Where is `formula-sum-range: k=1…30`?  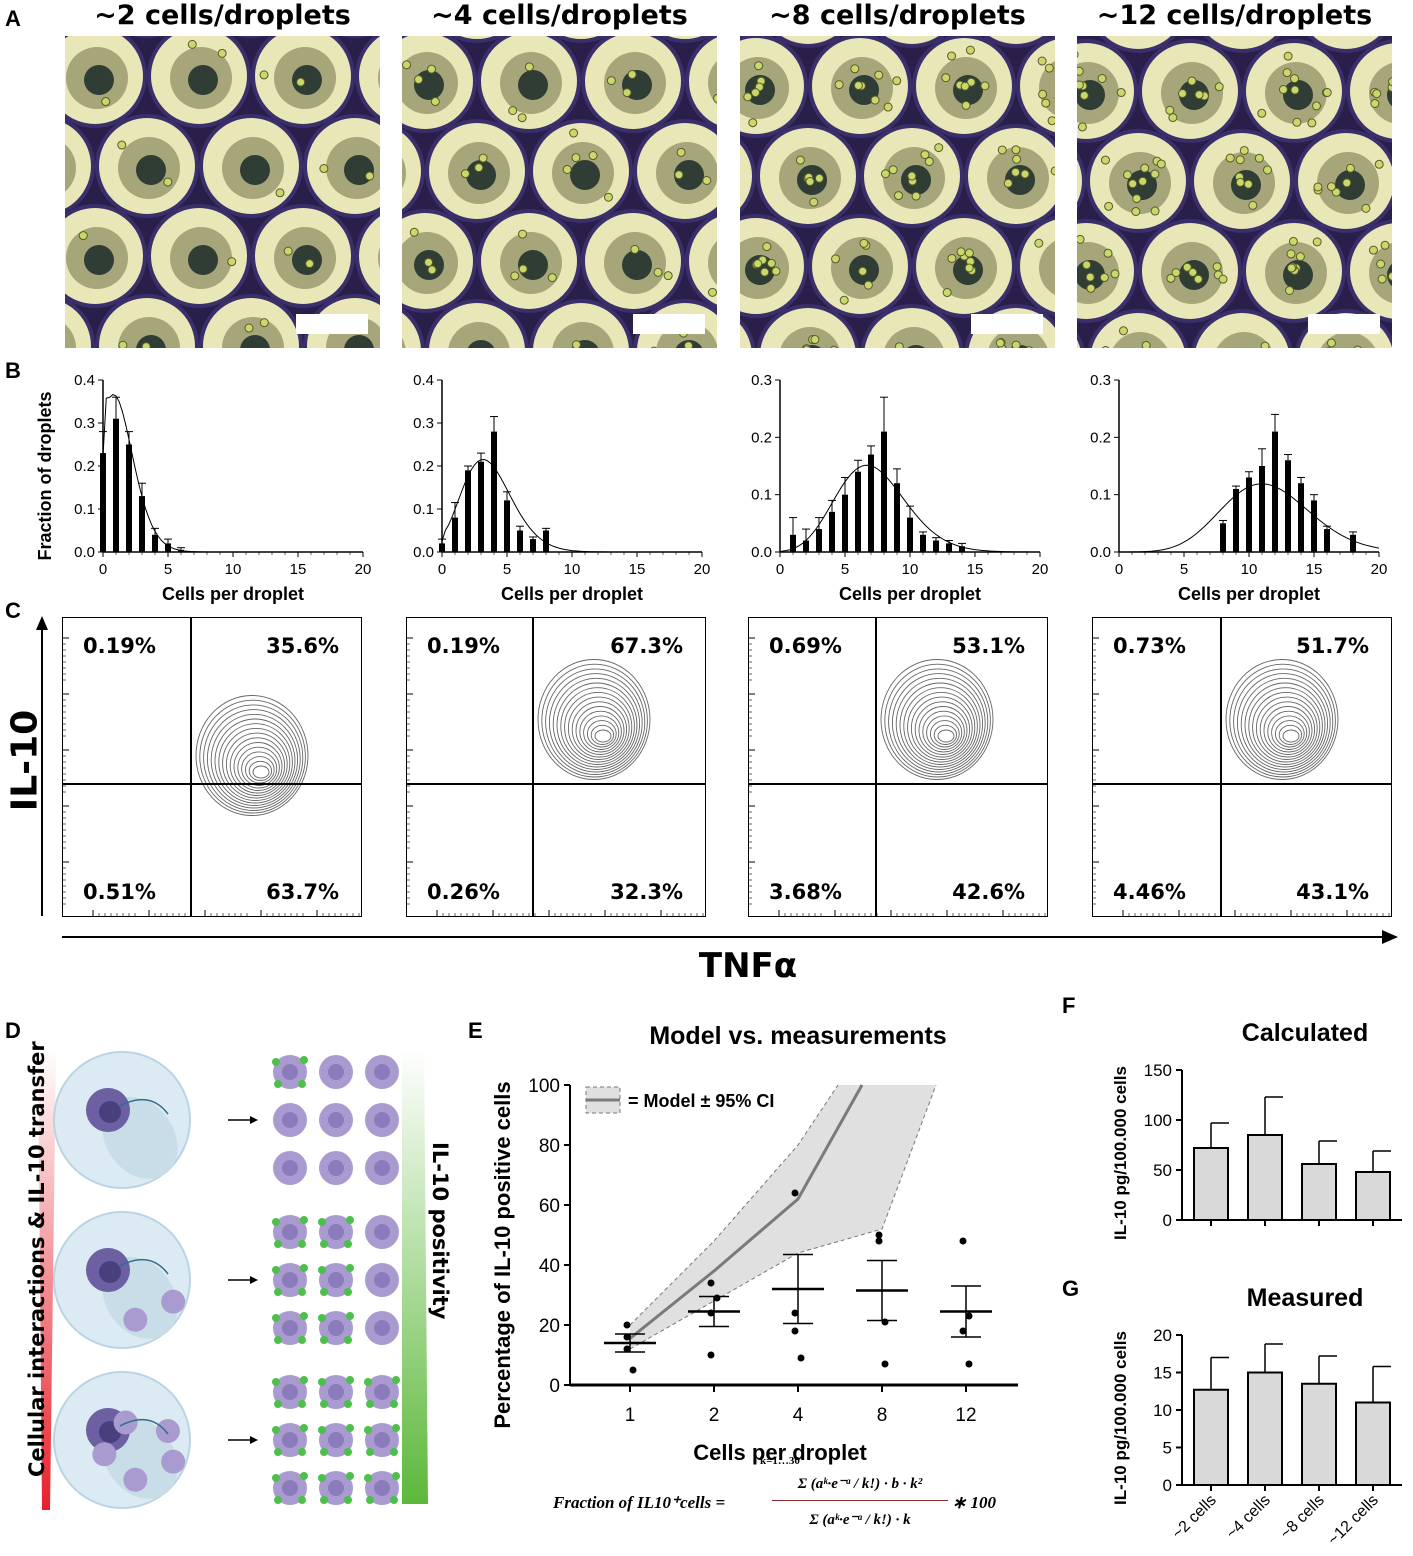
formula-sum-range: k=1…30 is located at coordinates (780, 1461).